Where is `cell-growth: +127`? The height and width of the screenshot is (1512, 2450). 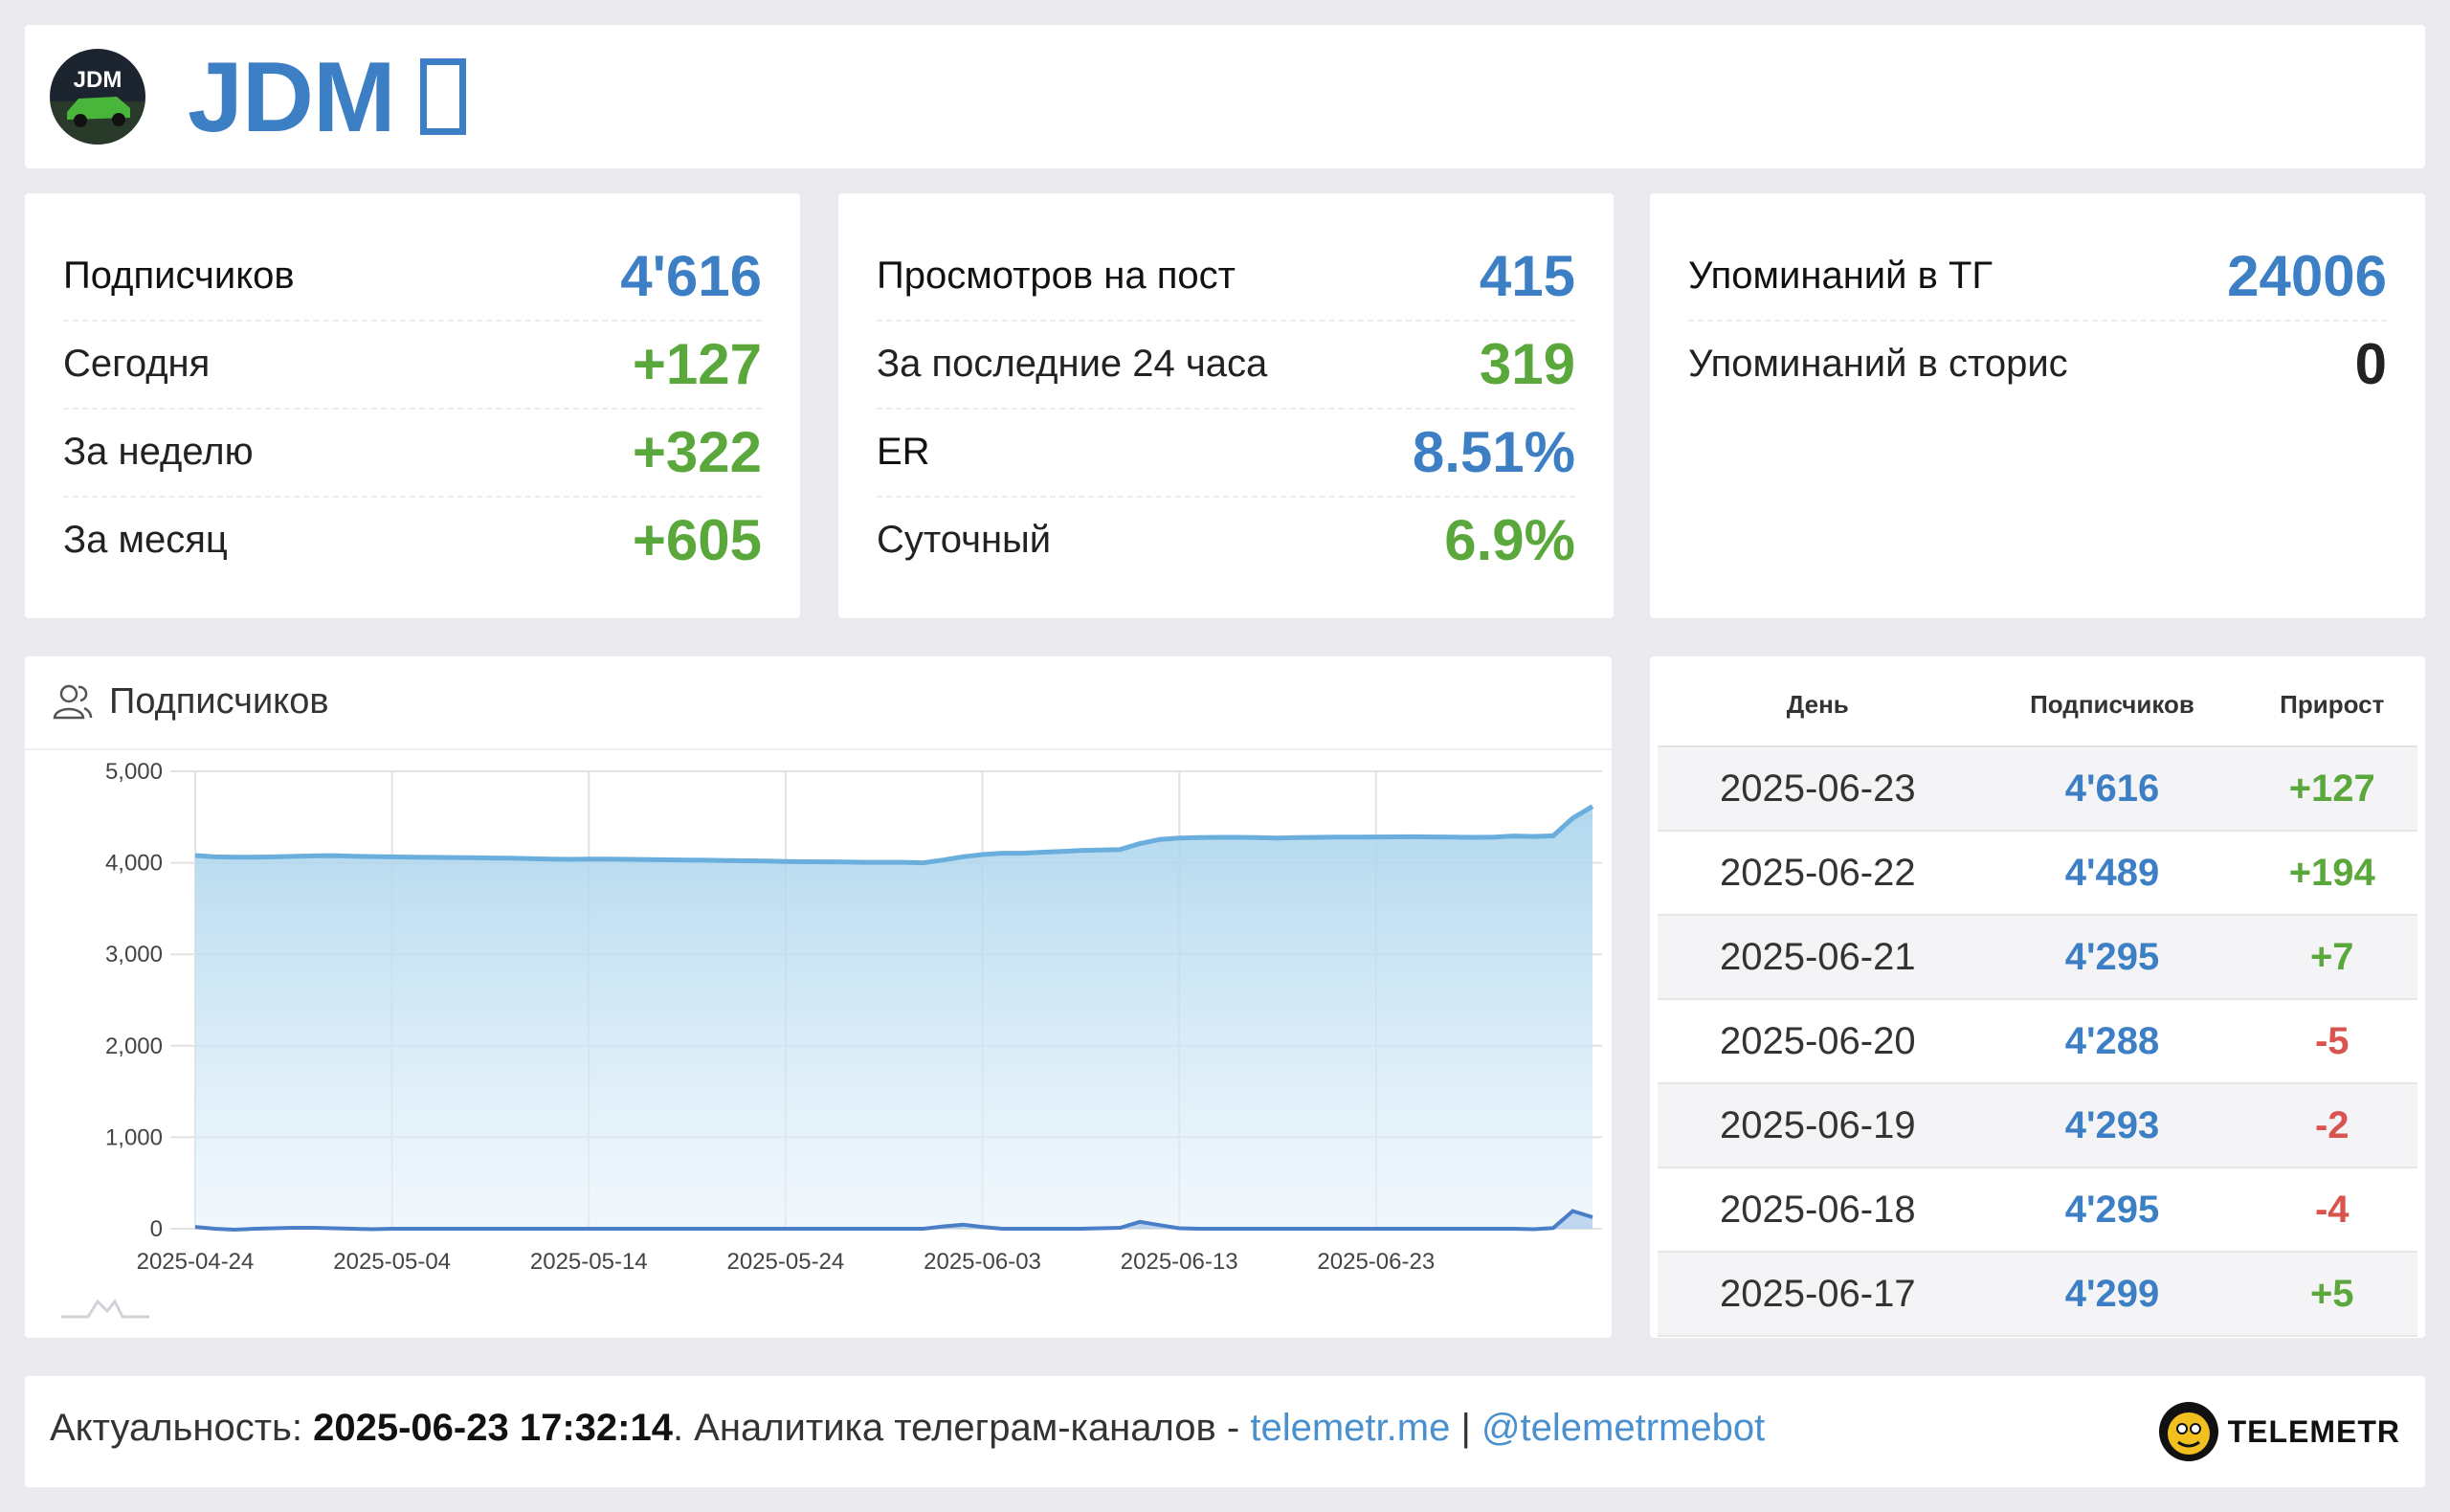
cell-growth: +127 is located at coordinates (2331, 789).